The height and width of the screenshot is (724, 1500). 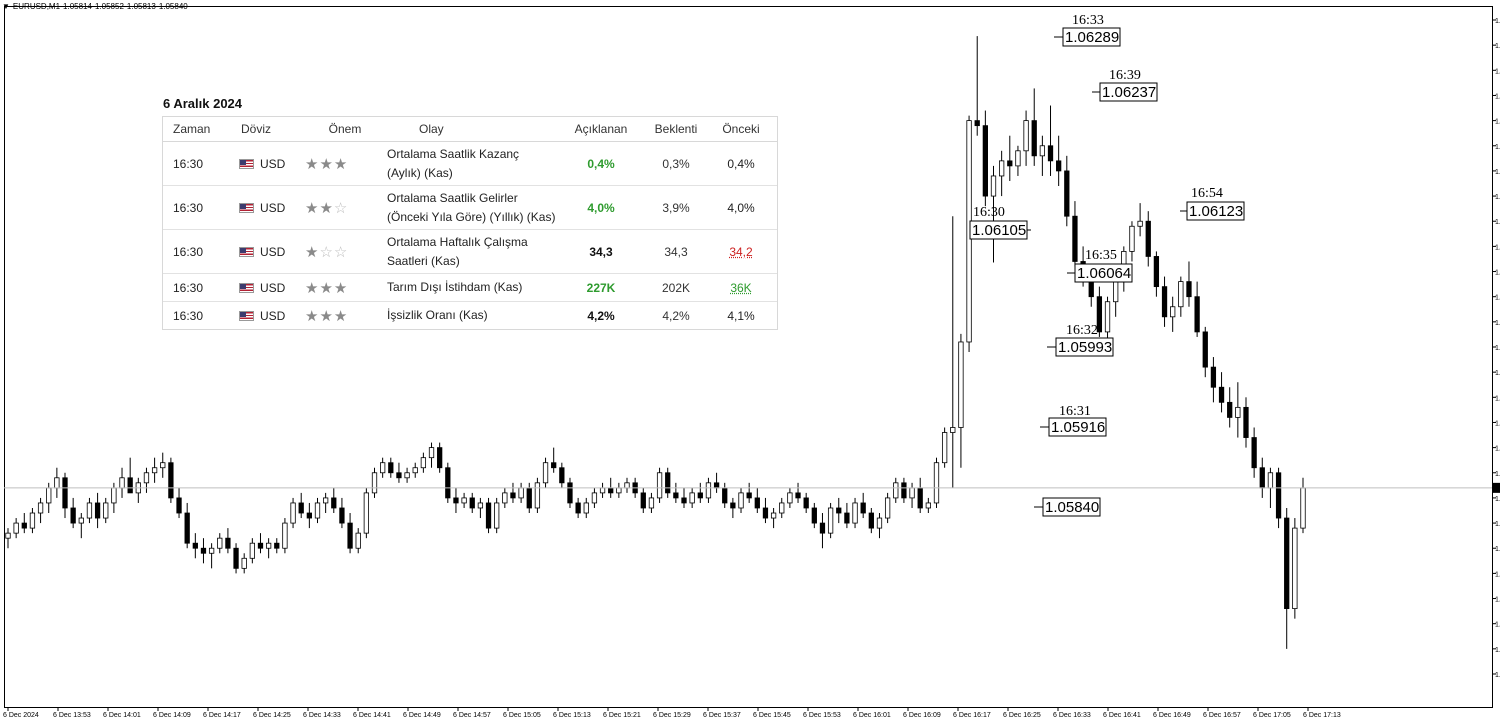 I want to click on current-price-marker, so click(x=1496, y=487).